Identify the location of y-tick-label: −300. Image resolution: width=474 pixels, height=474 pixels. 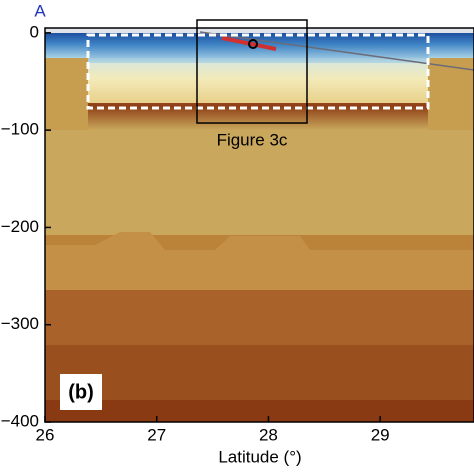
(20, 323).